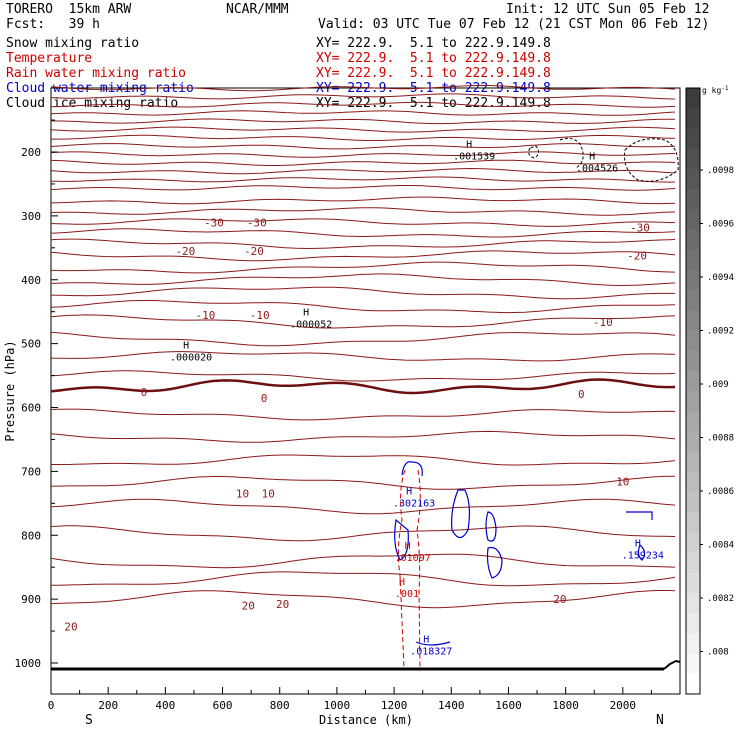 This screenshot has width=740, height=740. I want to click on colorbar-unit: g kg-1, so click(715, 90).